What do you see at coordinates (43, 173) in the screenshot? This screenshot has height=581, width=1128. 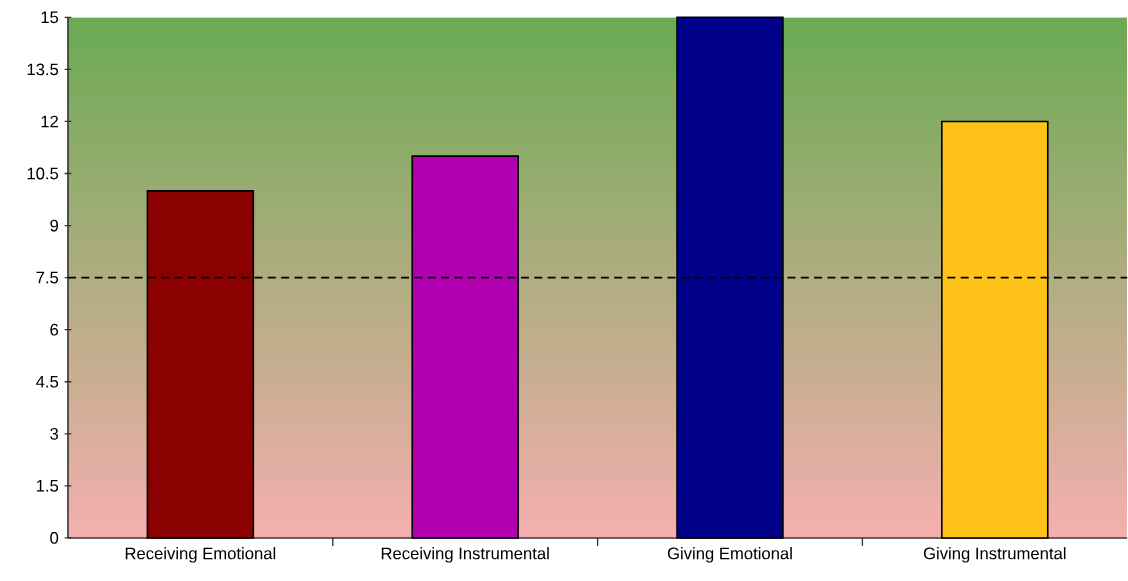 I see `y-tick-label: 10.5` at bounding box center [43, 173].